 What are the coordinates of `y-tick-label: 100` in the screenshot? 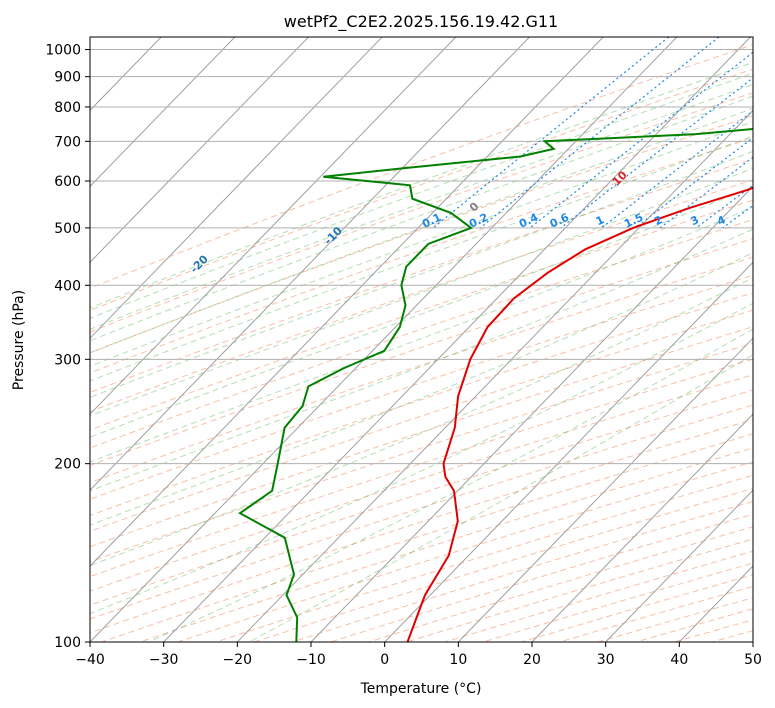 It's located at (67, 643).